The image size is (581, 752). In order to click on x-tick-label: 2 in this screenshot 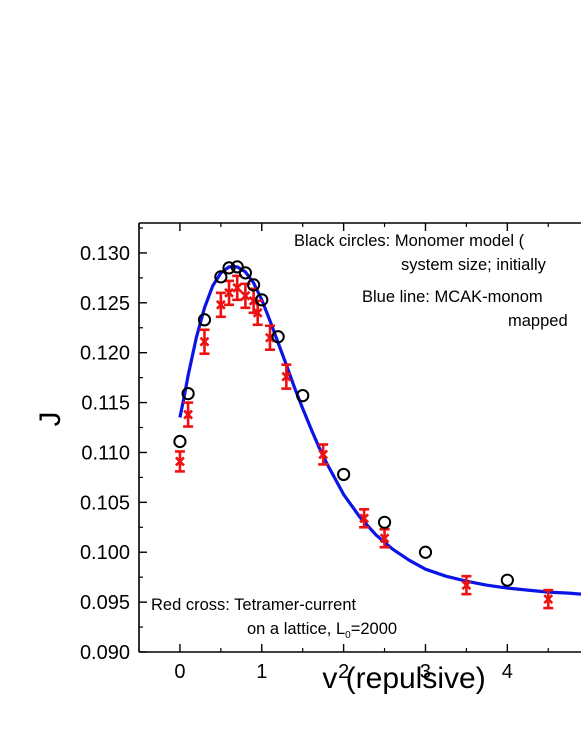, I will do `click(343, 672)`.